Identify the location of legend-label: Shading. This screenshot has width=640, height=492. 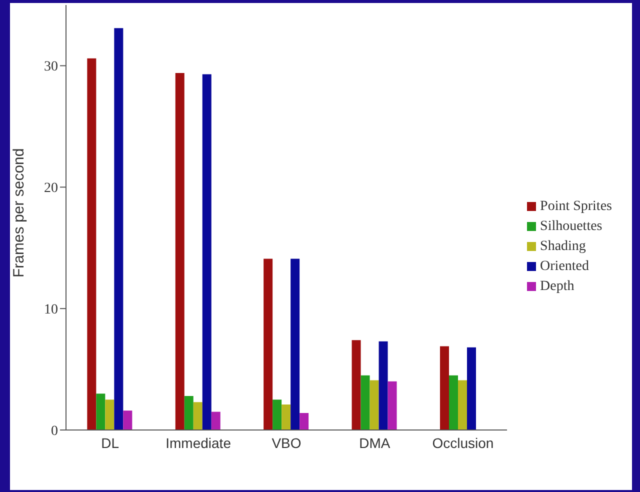
(563, 246).